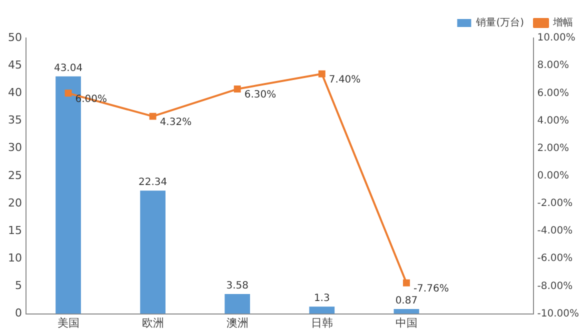 This screenshot has width=587, height=335. What do you see at coordinates (558, 314) in the screenshot?
I see `y2-tick-label: -10.00%` at bounding box center [558, 314].